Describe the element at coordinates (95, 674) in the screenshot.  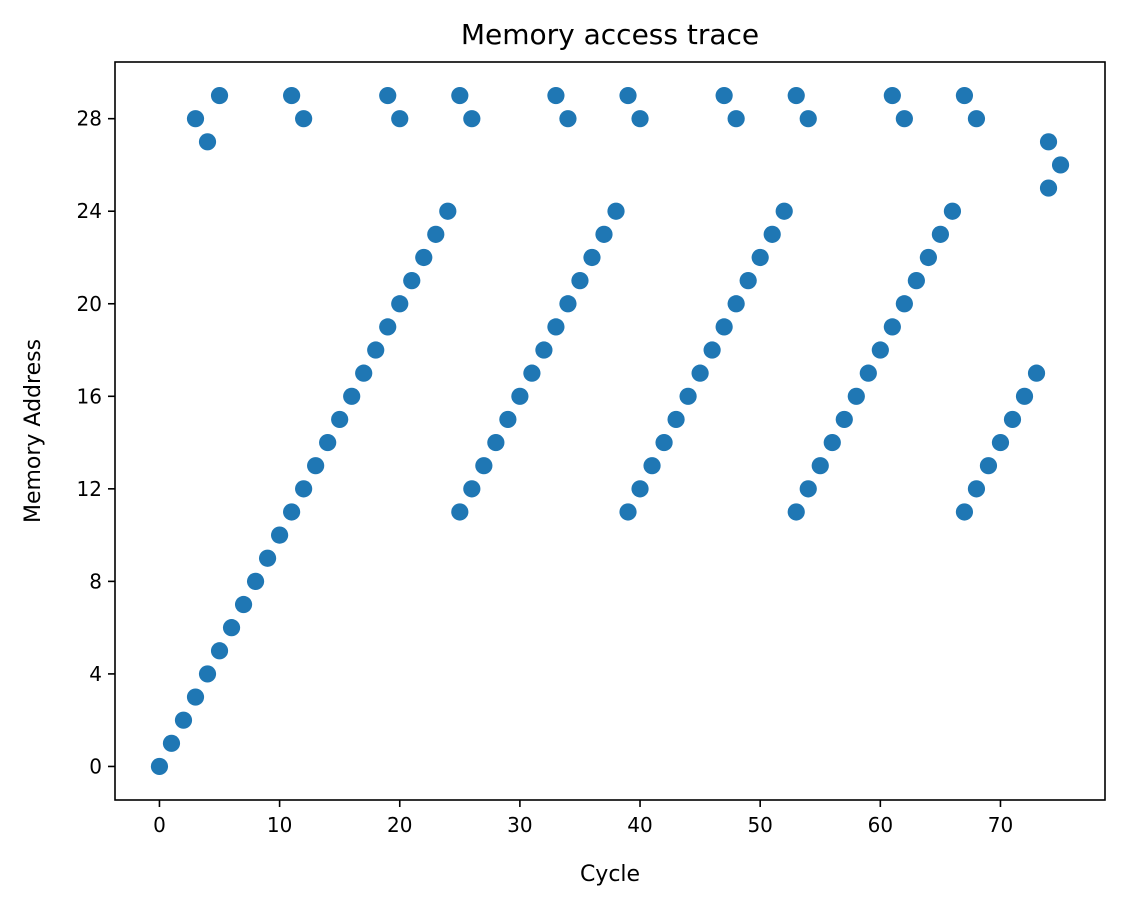
I see `y-tick-label: 4` at that location.